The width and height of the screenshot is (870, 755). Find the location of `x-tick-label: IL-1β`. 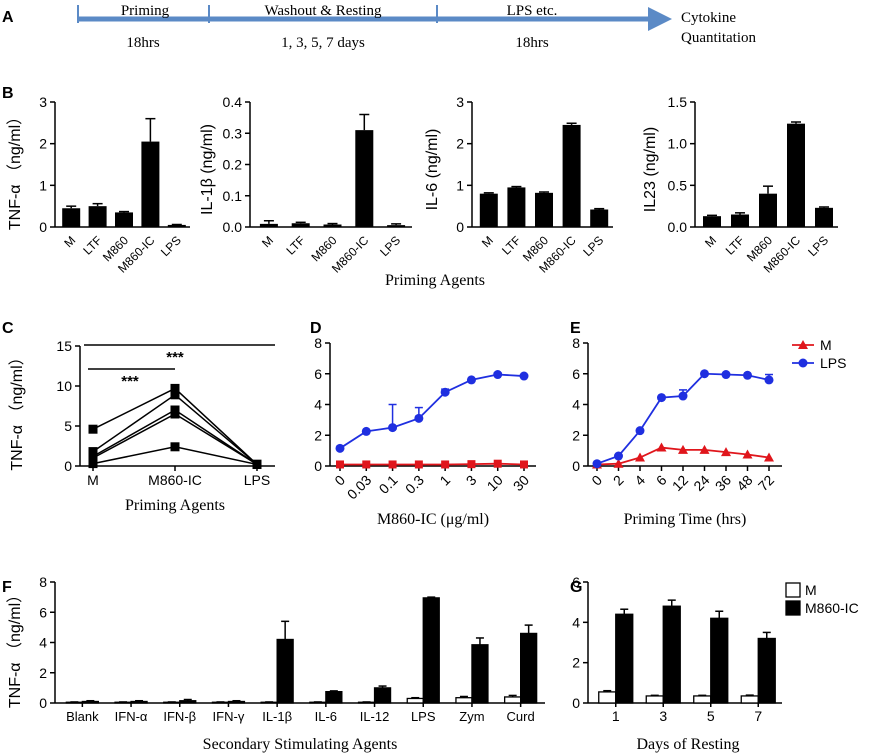

x-tick-label: IL-1β is located at coordinates (277, 716).